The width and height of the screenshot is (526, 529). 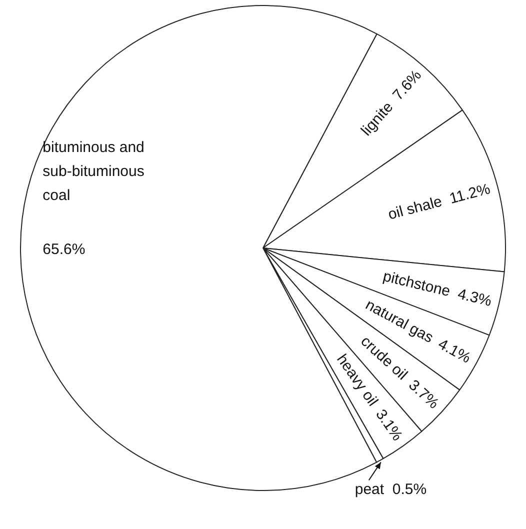 What do you see at coordinates (64, 249) in the screenshot?
I see `data-label: 65.6%` at bounding box center [64, 249].